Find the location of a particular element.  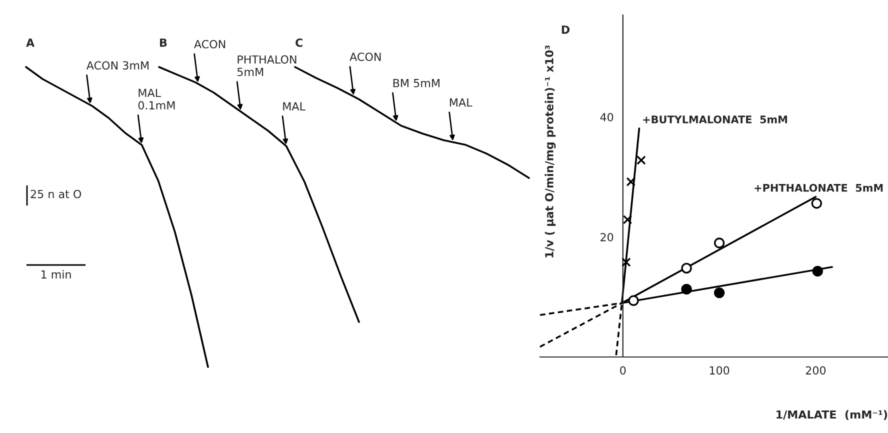

y-tick-label: 40 is located at coordinates (607, 117).